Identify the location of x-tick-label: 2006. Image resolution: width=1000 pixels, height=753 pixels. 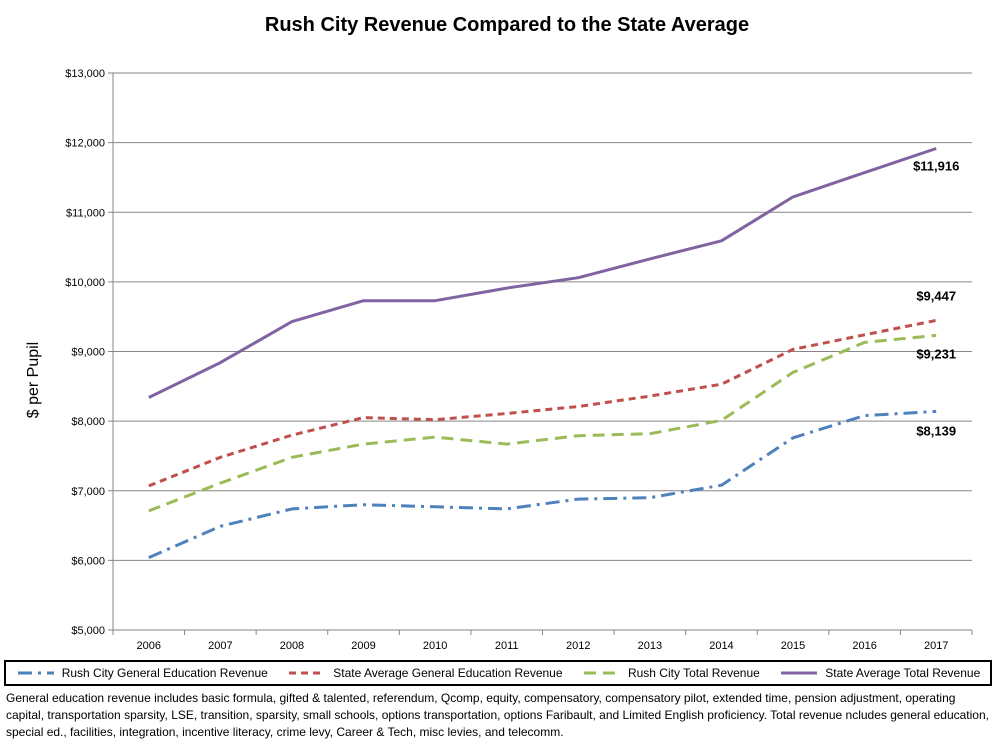
(149, 646).